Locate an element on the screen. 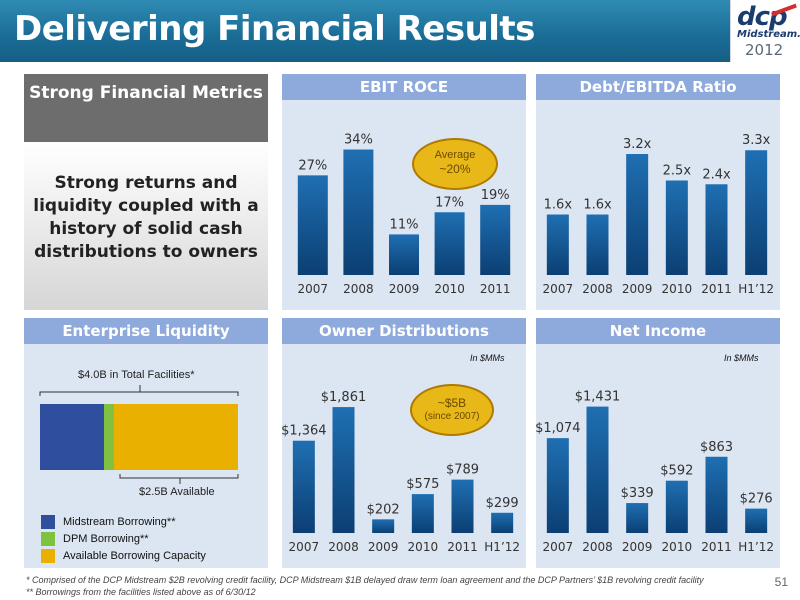 This screenshot has height=600, width=800. net-income-title: Net Income is located at coordinates (658, 331).